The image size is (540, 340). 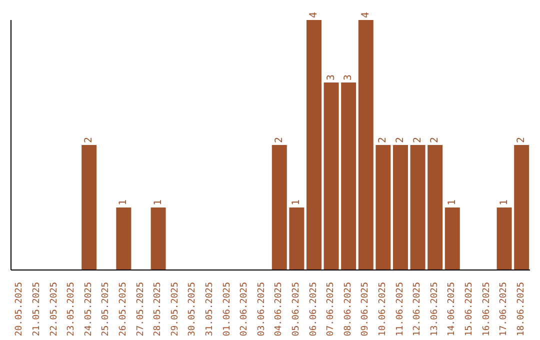 What do you see at coordinates (400, 309) in the screenshot?
I see `x-tick-label: 11.06.2025` at bounding box center [400, 309].